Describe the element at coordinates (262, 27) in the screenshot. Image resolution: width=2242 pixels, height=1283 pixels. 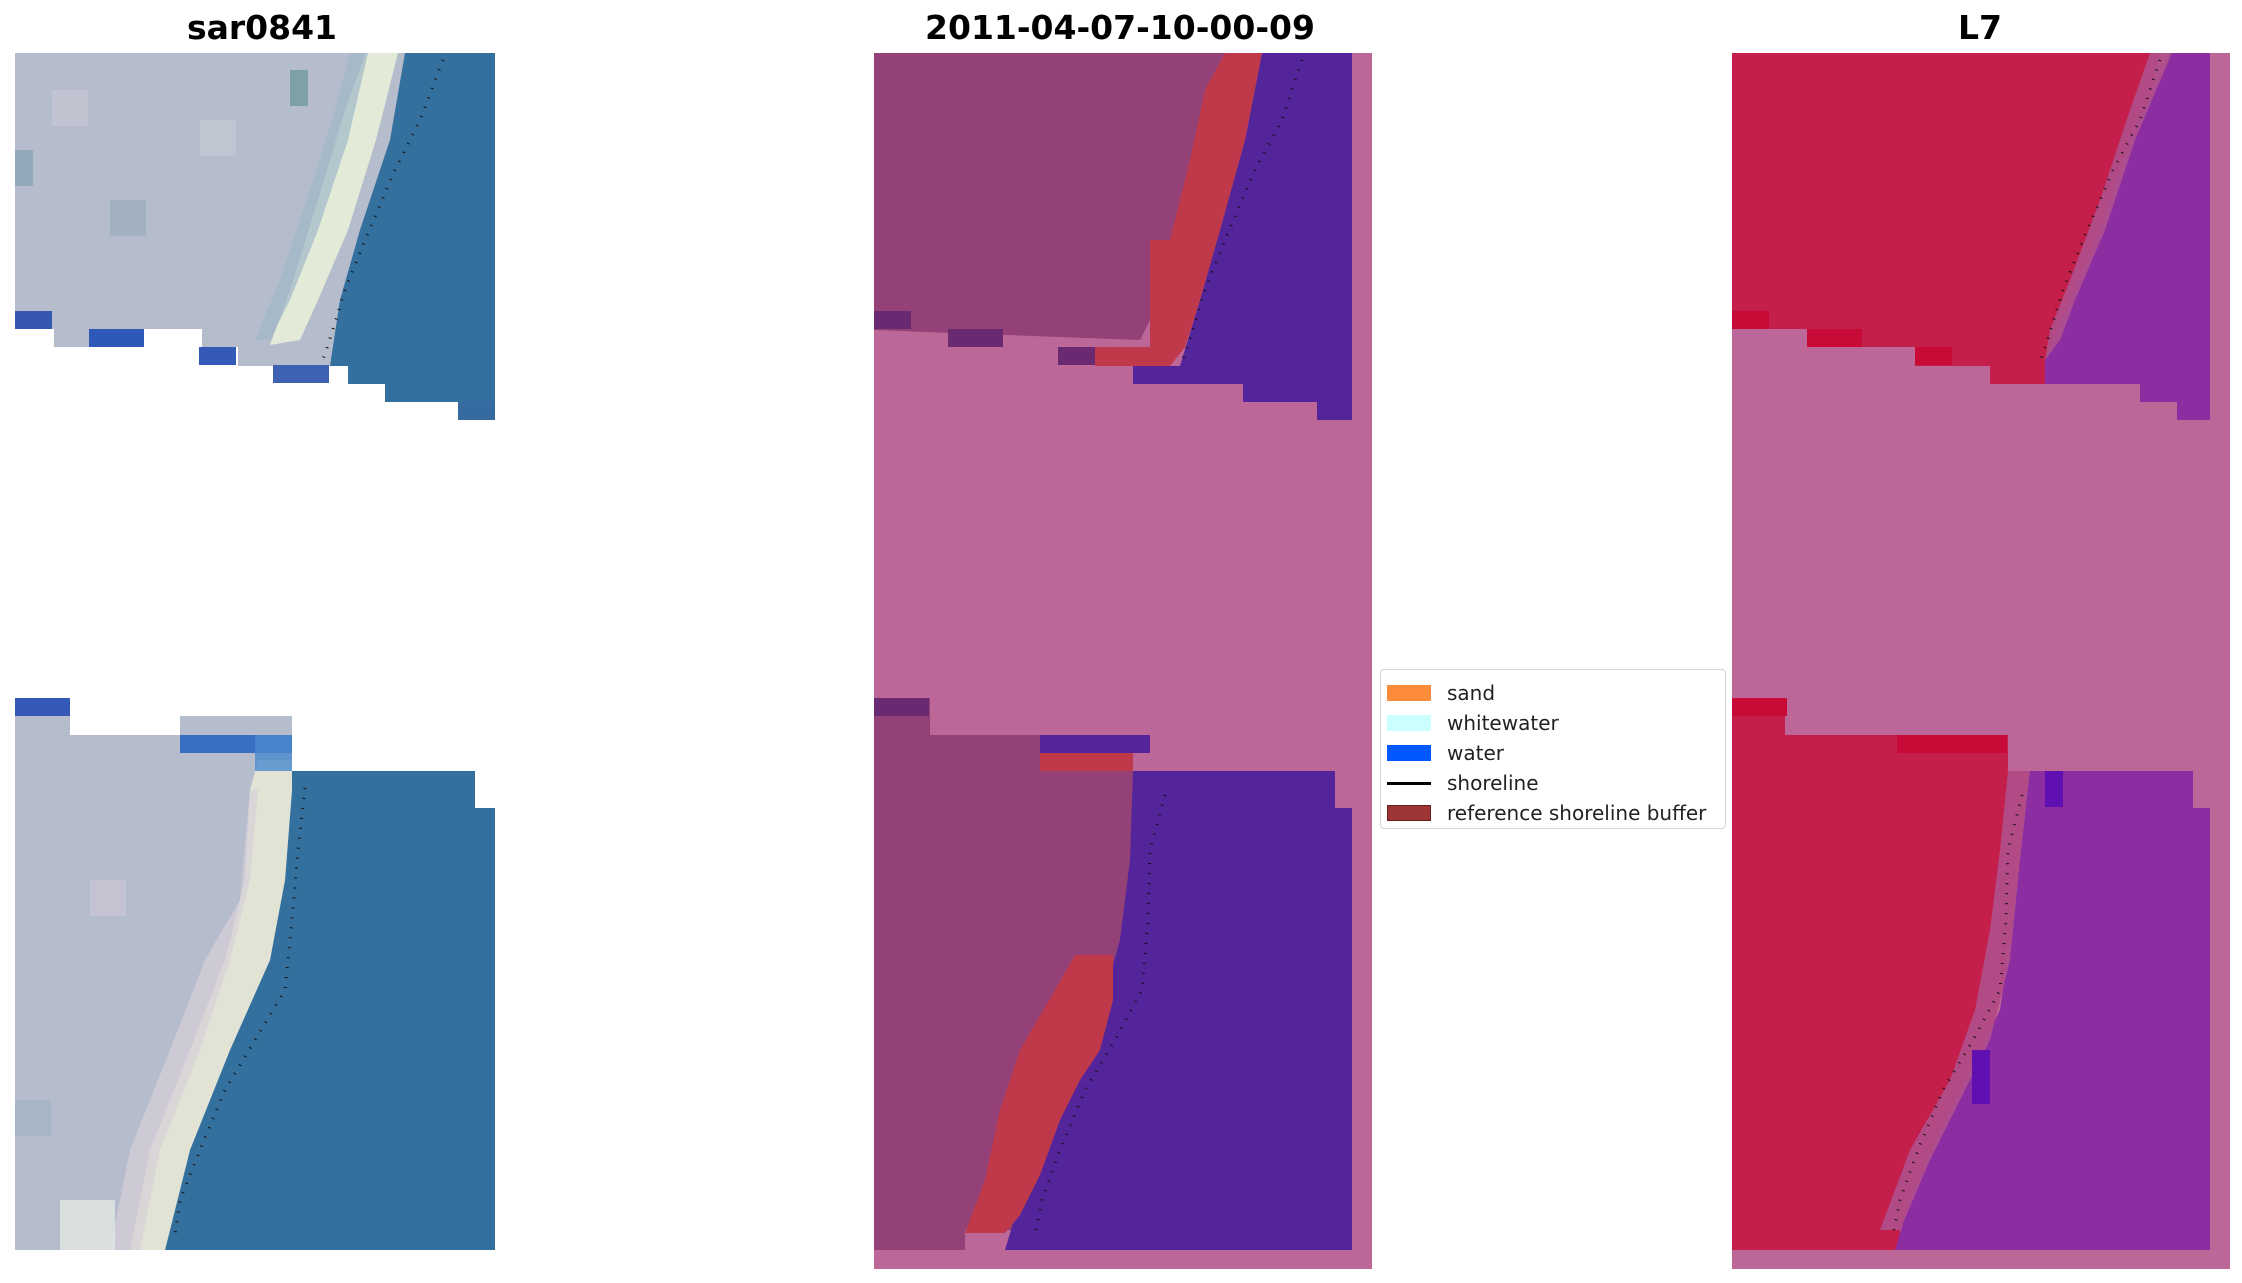
I see `panel-title-rgb: sar0841` at that location.